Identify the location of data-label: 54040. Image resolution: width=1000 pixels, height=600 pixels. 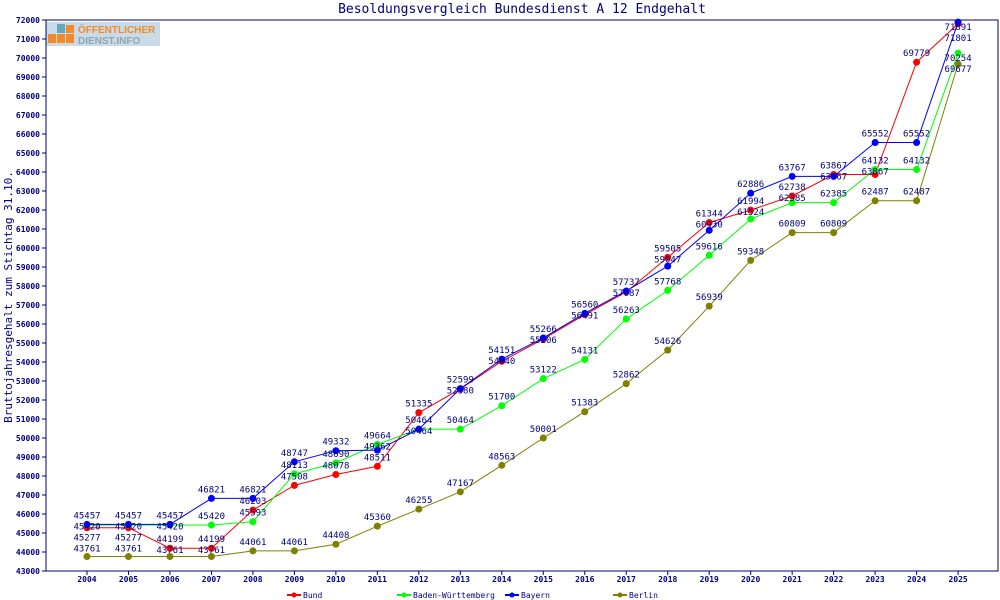
(501, 362).